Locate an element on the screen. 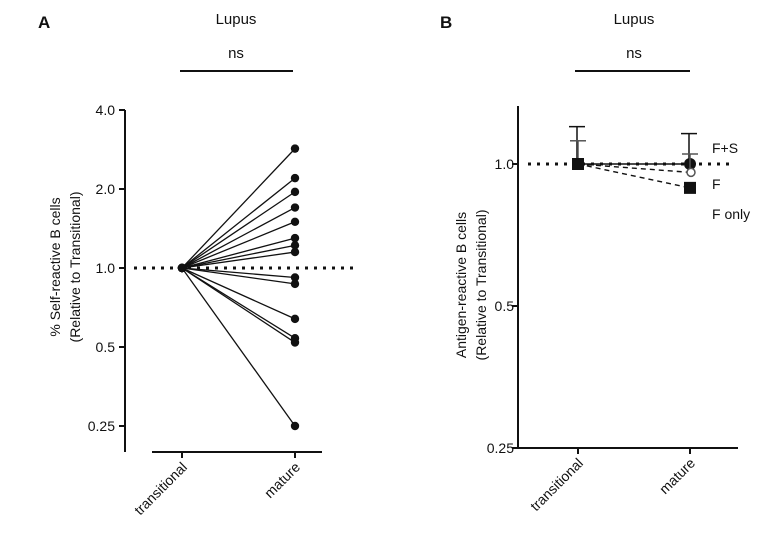 The image size is (769, 558). panel-a-y-tick-label: 0.5 is located at coordinates (106, 347).